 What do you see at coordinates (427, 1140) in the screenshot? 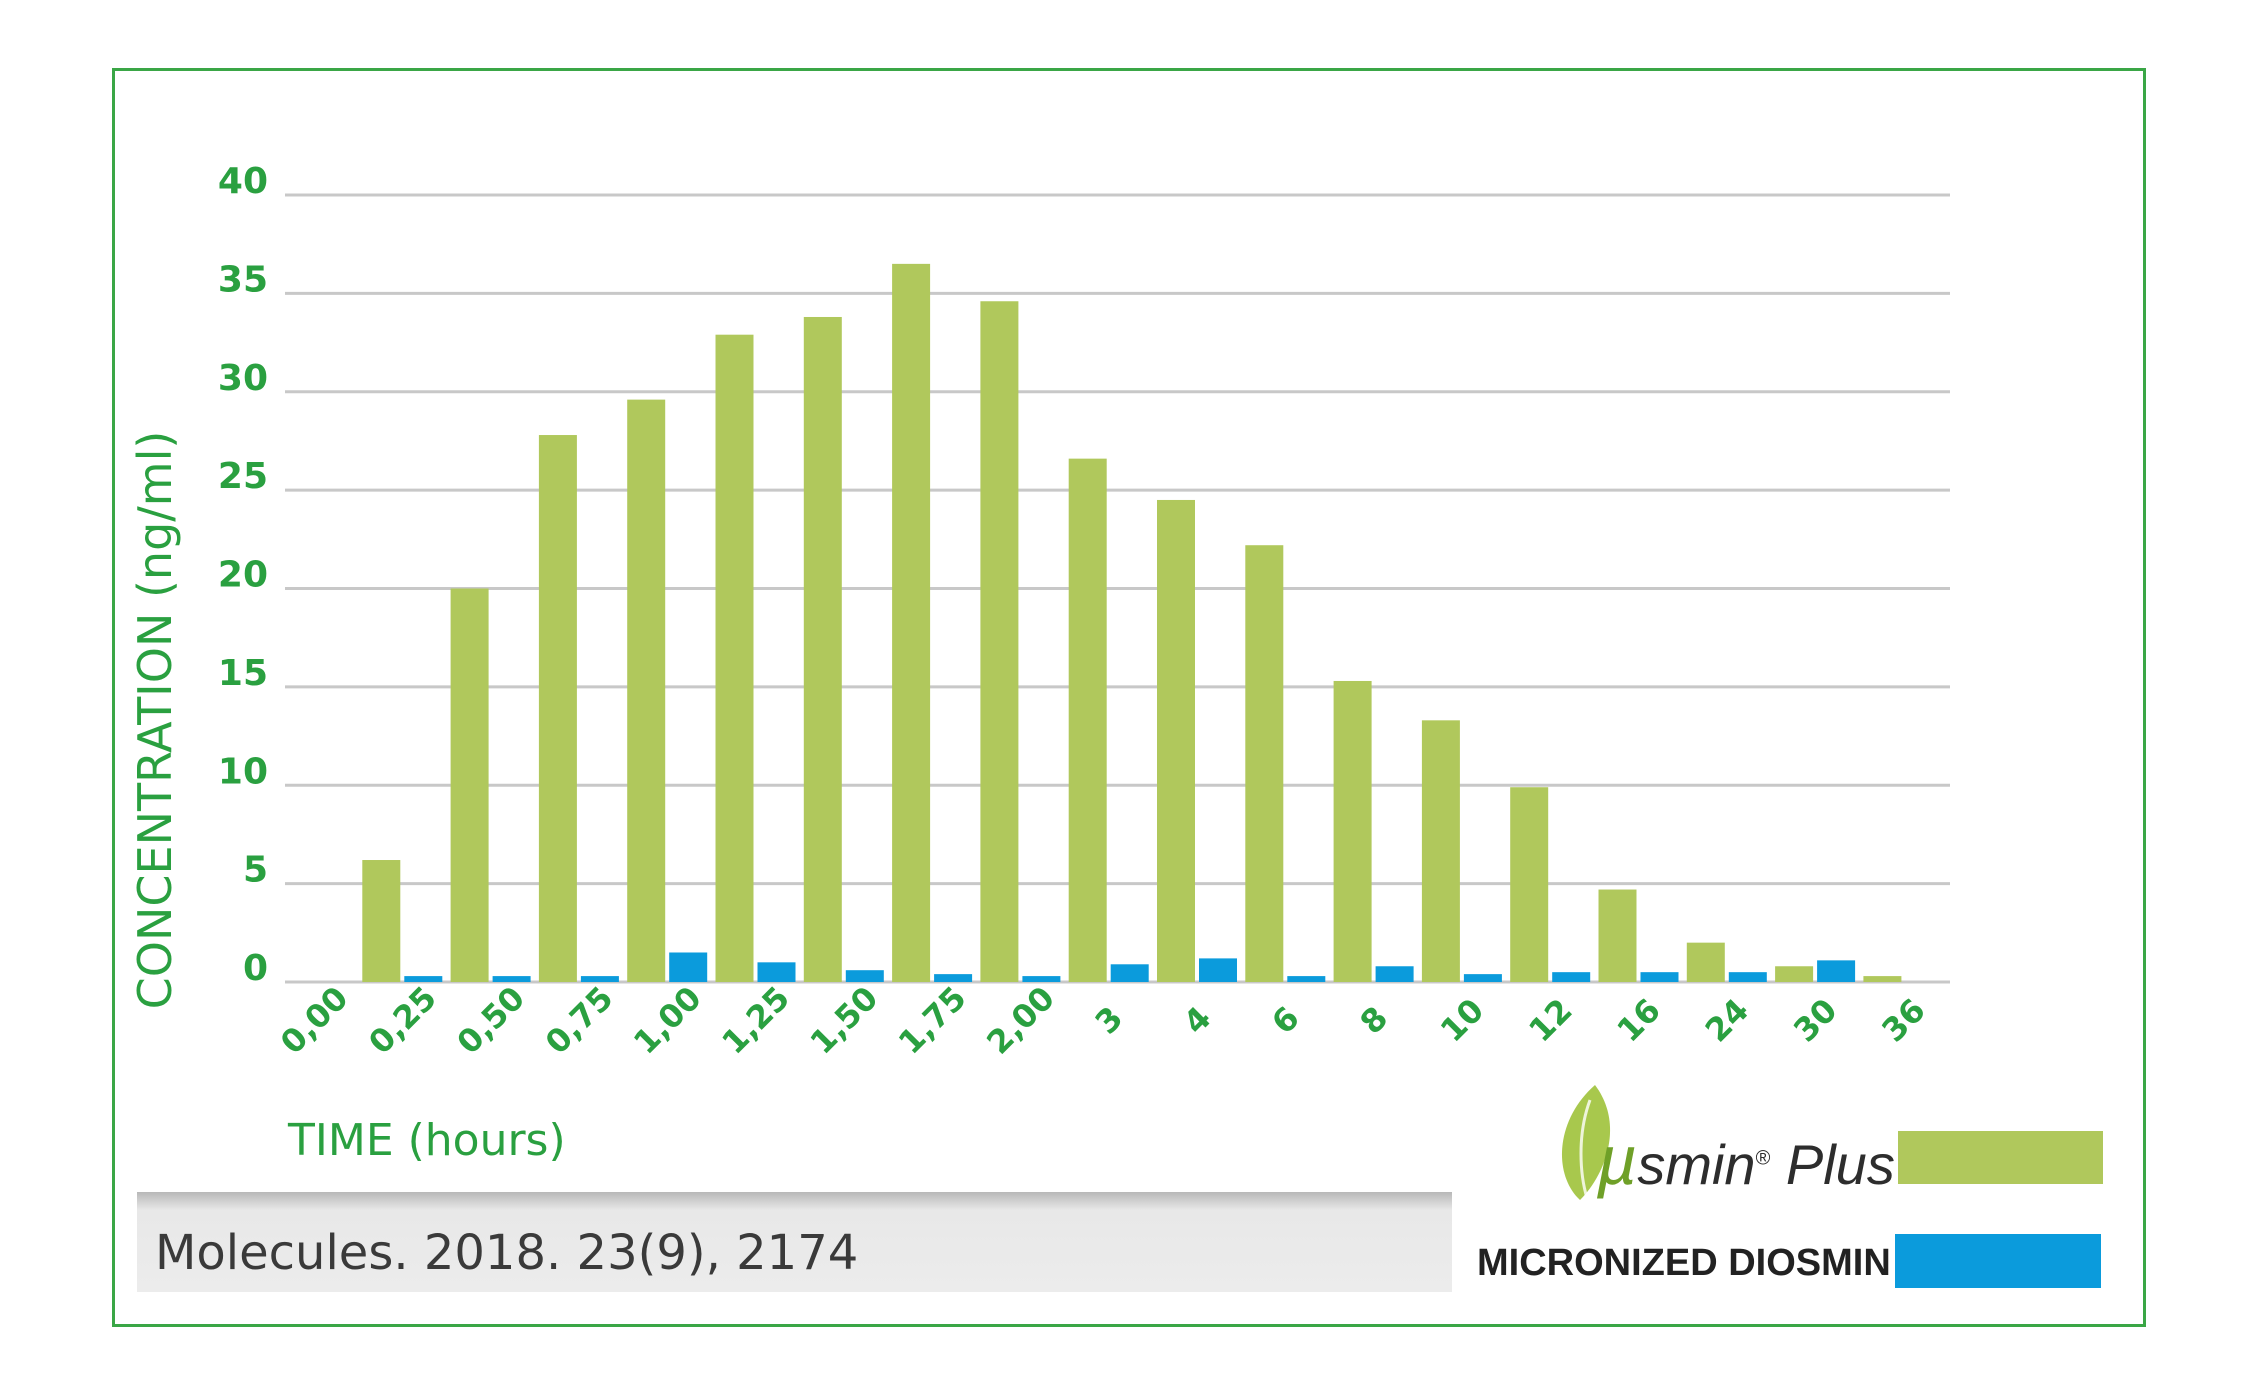
I see `x-axis-label: TIME (hours)` at bounding box center [427, 1140].